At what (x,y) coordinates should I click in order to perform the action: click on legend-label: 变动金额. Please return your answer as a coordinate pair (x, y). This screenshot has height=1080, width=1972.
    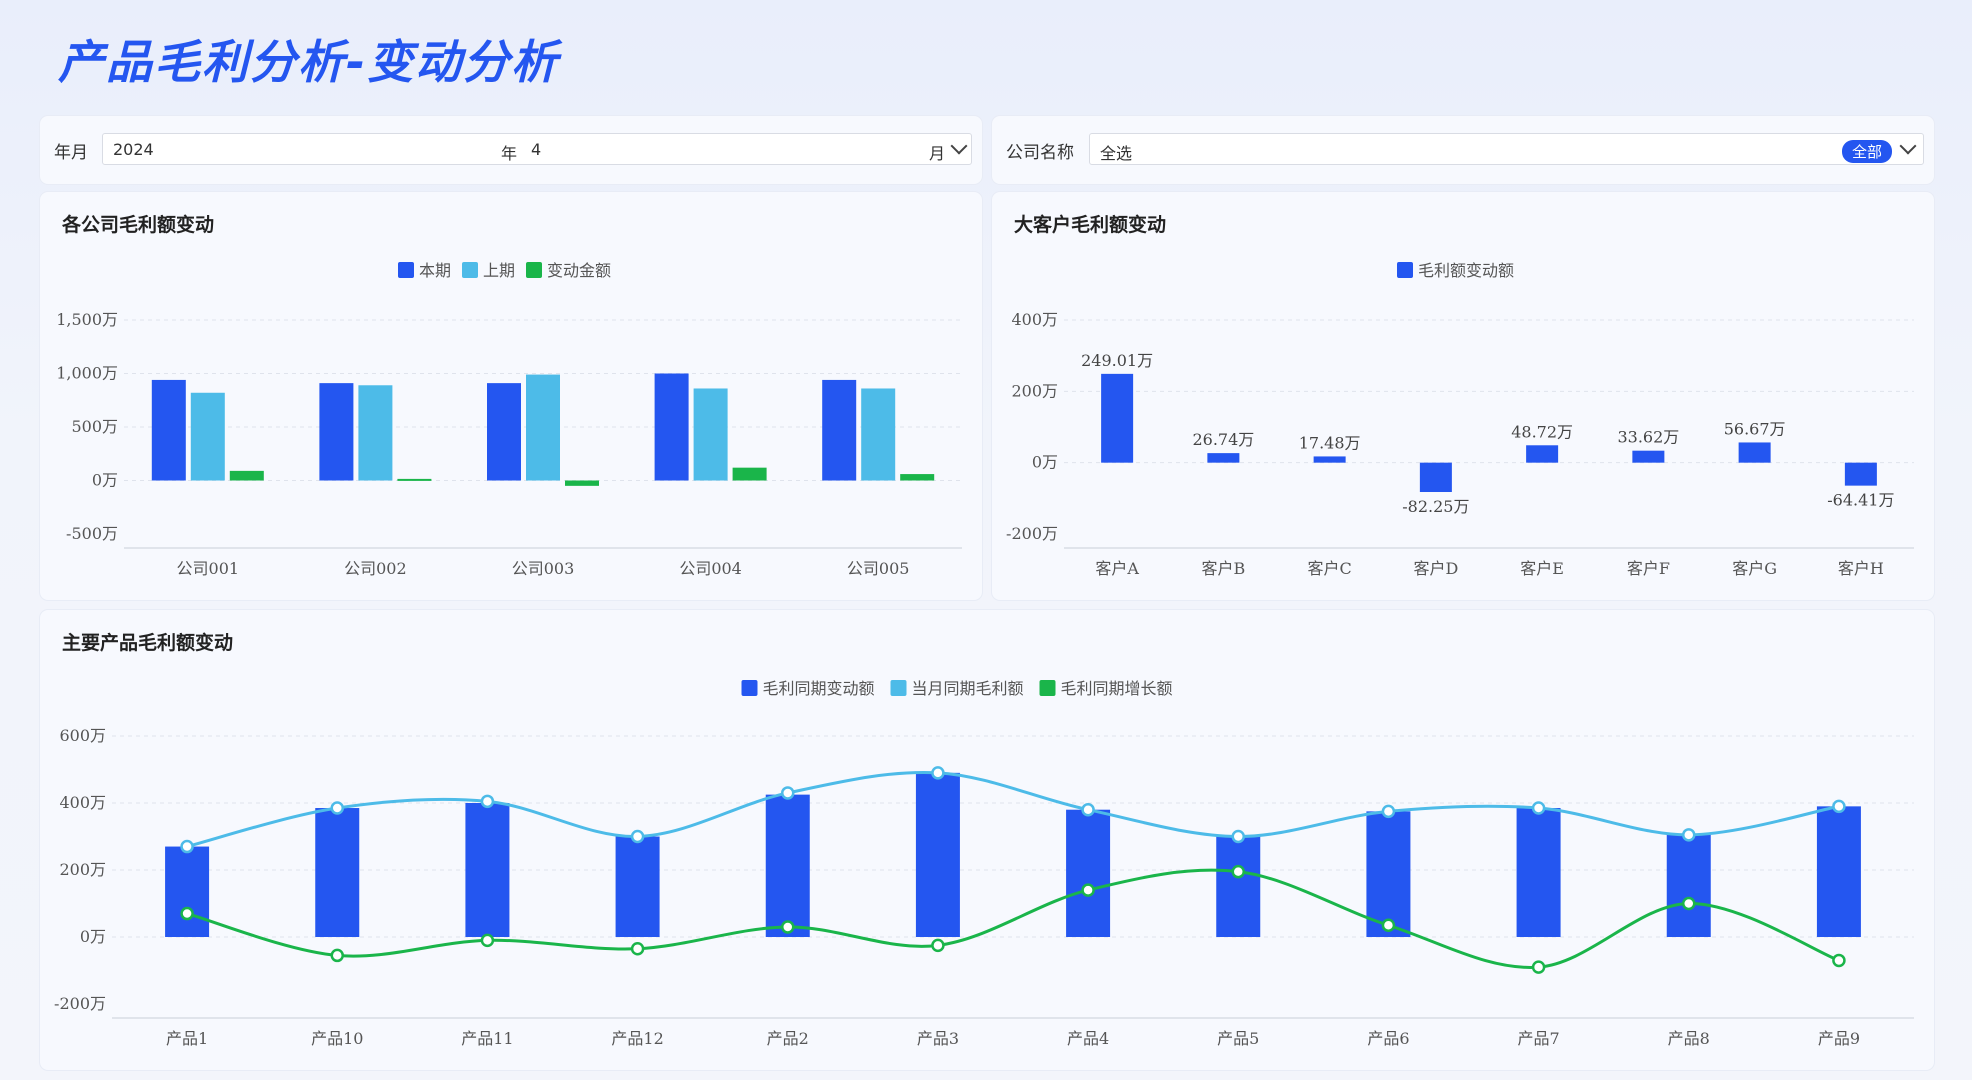
    Looking at the image, I should click on (579, 270).